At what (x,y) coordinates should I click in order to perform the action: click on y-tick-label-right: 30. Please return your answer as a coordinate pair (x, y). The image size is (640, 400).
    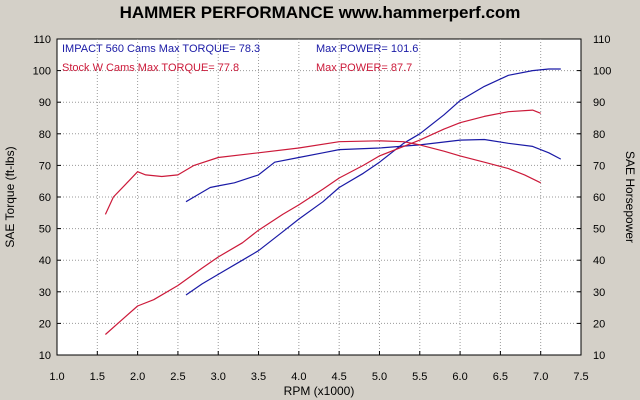
    Looking at the image, I should click on (599, 293).